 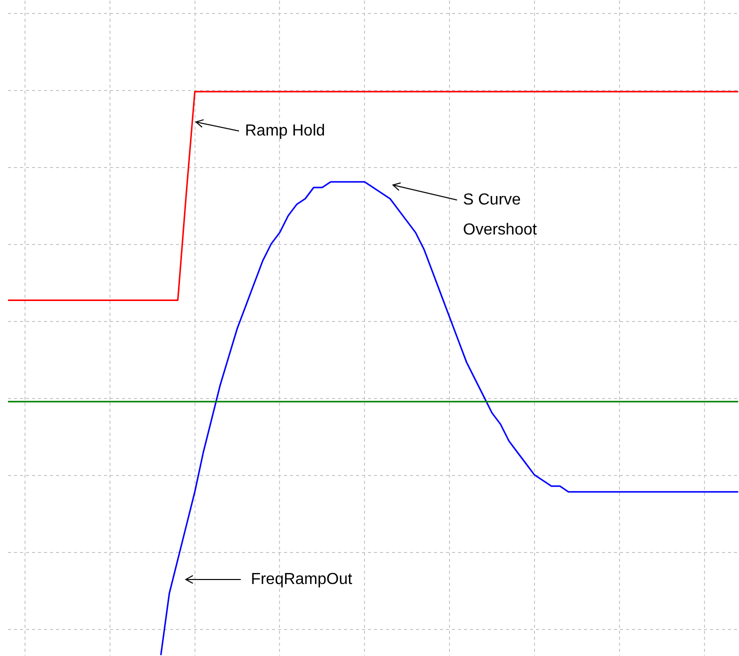 What do you see at coordinates (285, 131) in the screenshot?
I see `annotation: Ramp Hold` at bounding box center [285, 131].